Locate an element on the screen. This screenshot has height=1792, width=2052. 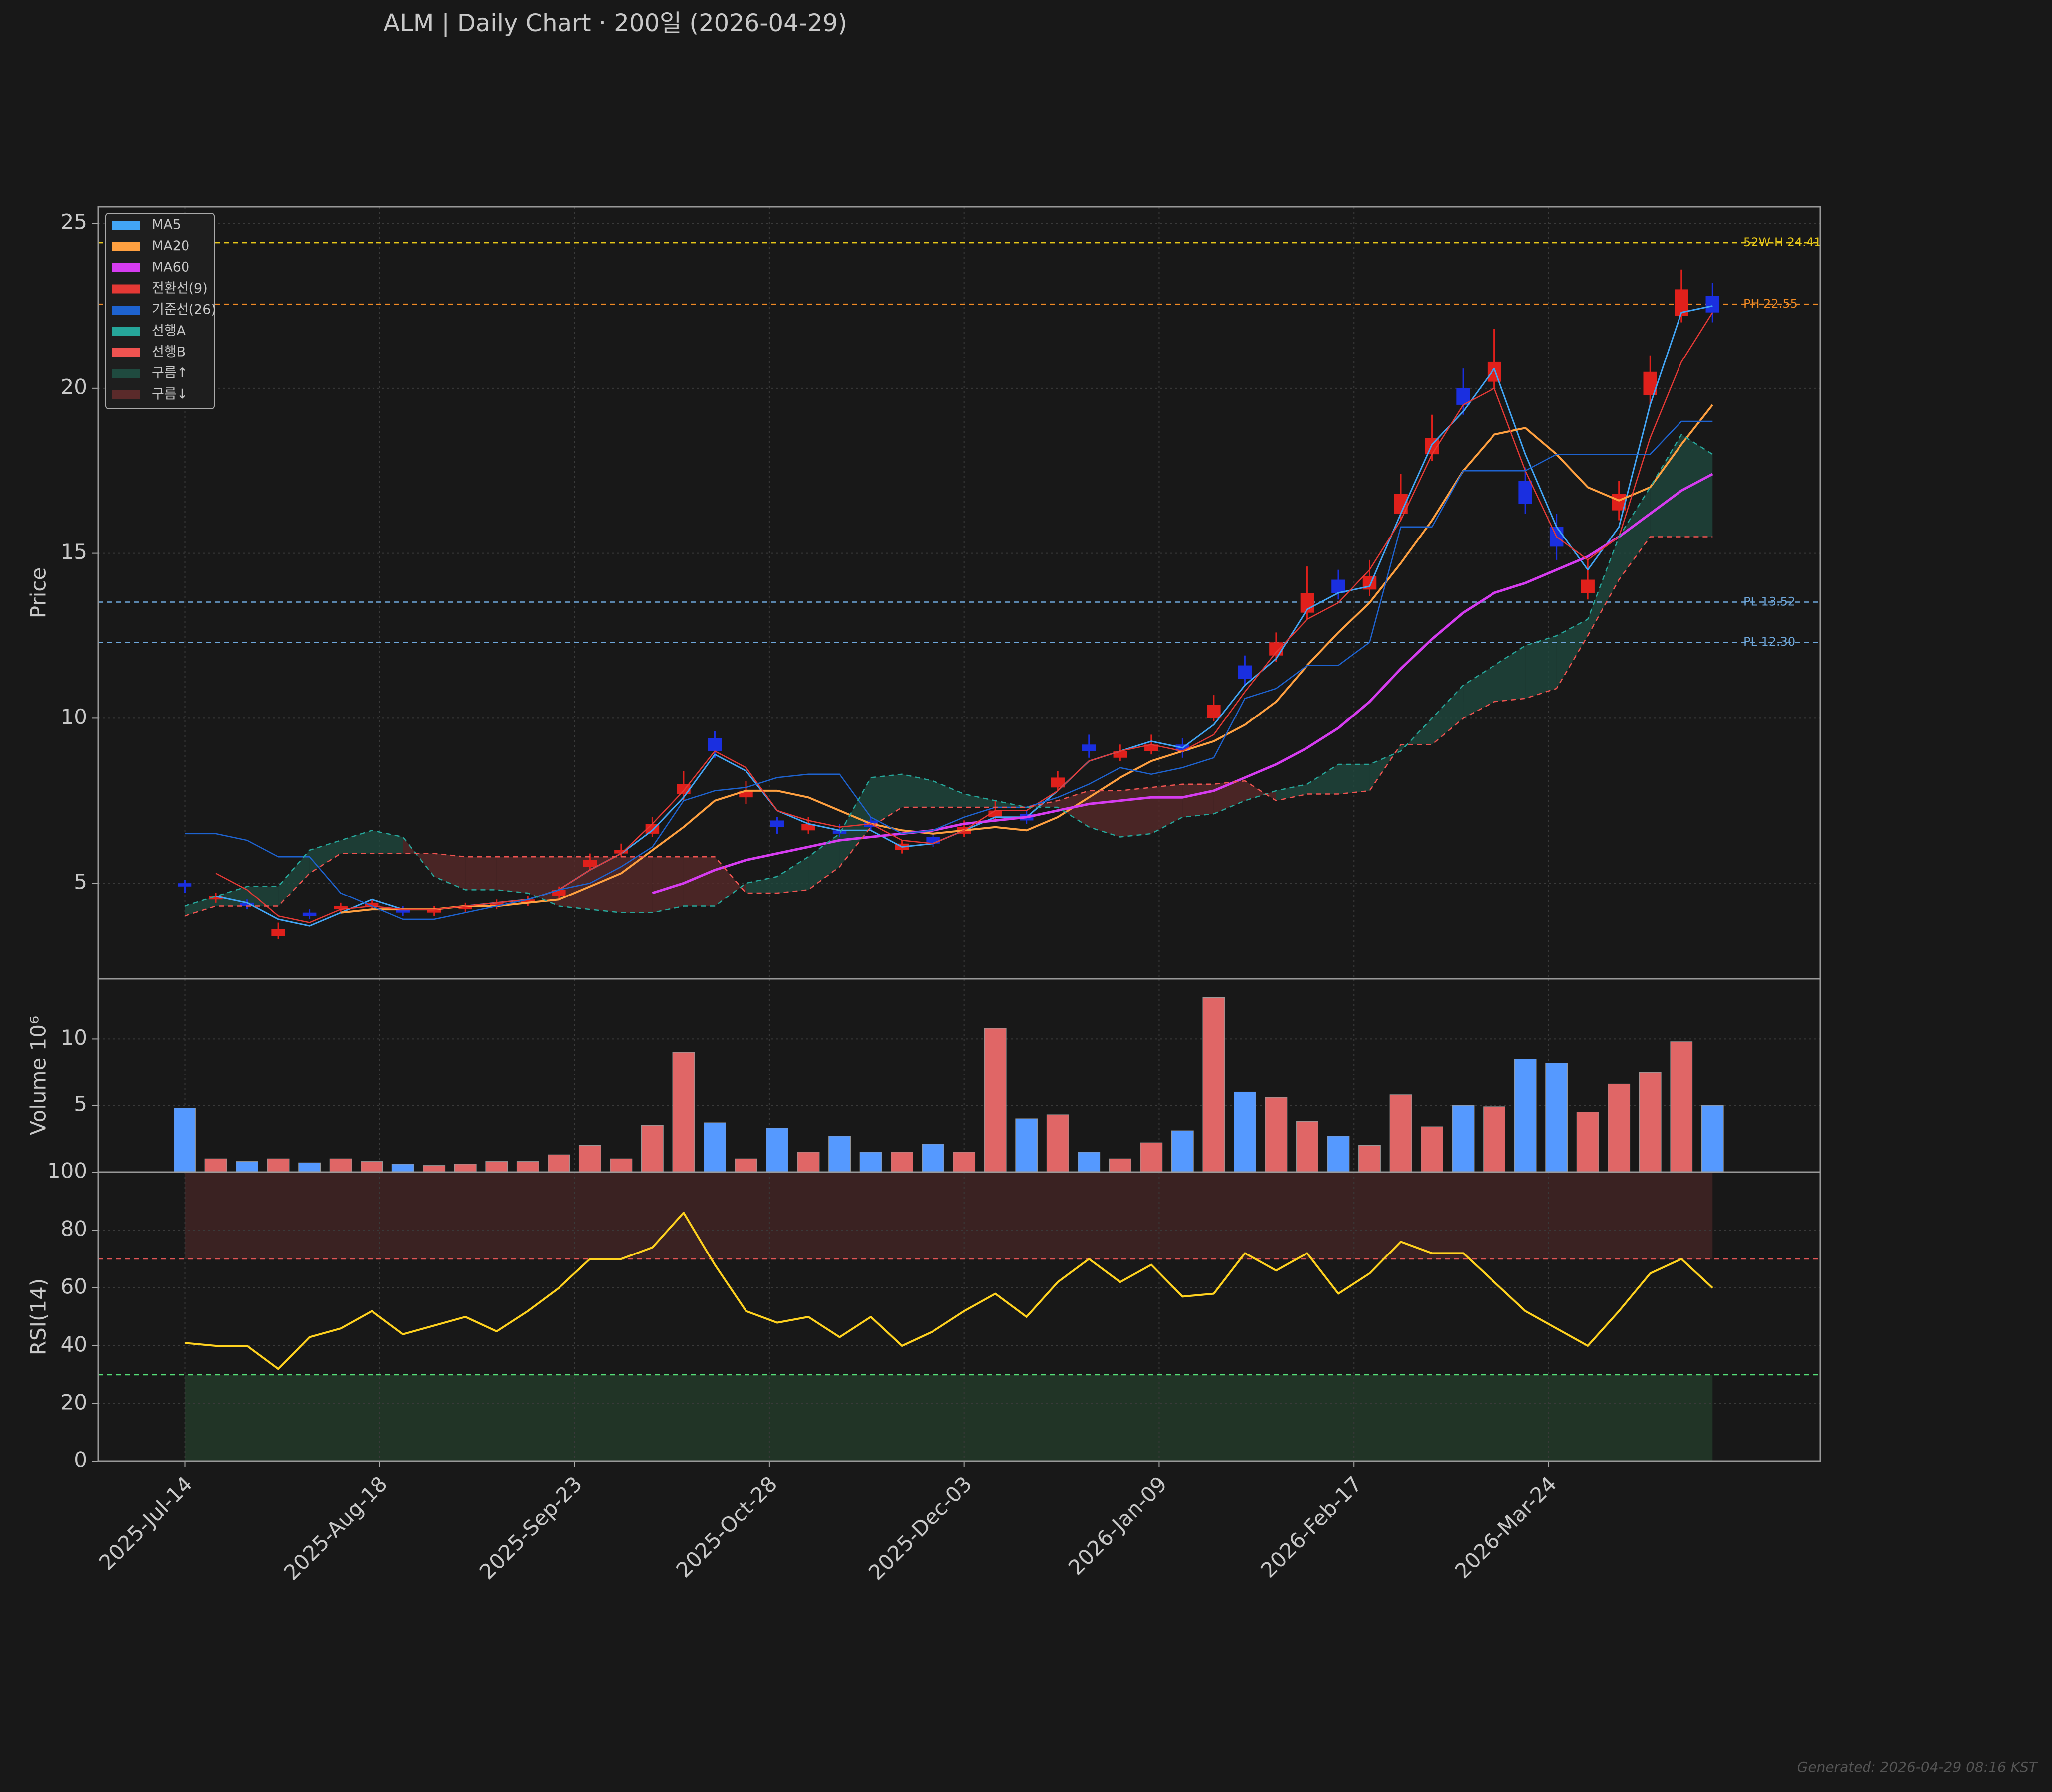
legend-label: MA5 is located at coordinates (166, 225).